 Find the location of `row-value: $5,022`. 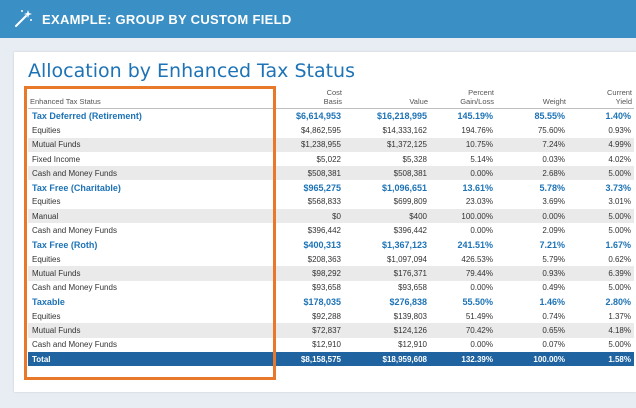

row-value: $5,022 is located at coordinates (328, 159).